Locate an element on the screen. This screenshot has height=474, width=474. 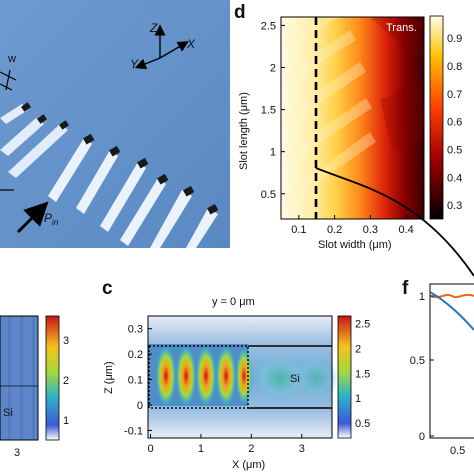
axis-z-label: Z is located at coordinates (153, 28).